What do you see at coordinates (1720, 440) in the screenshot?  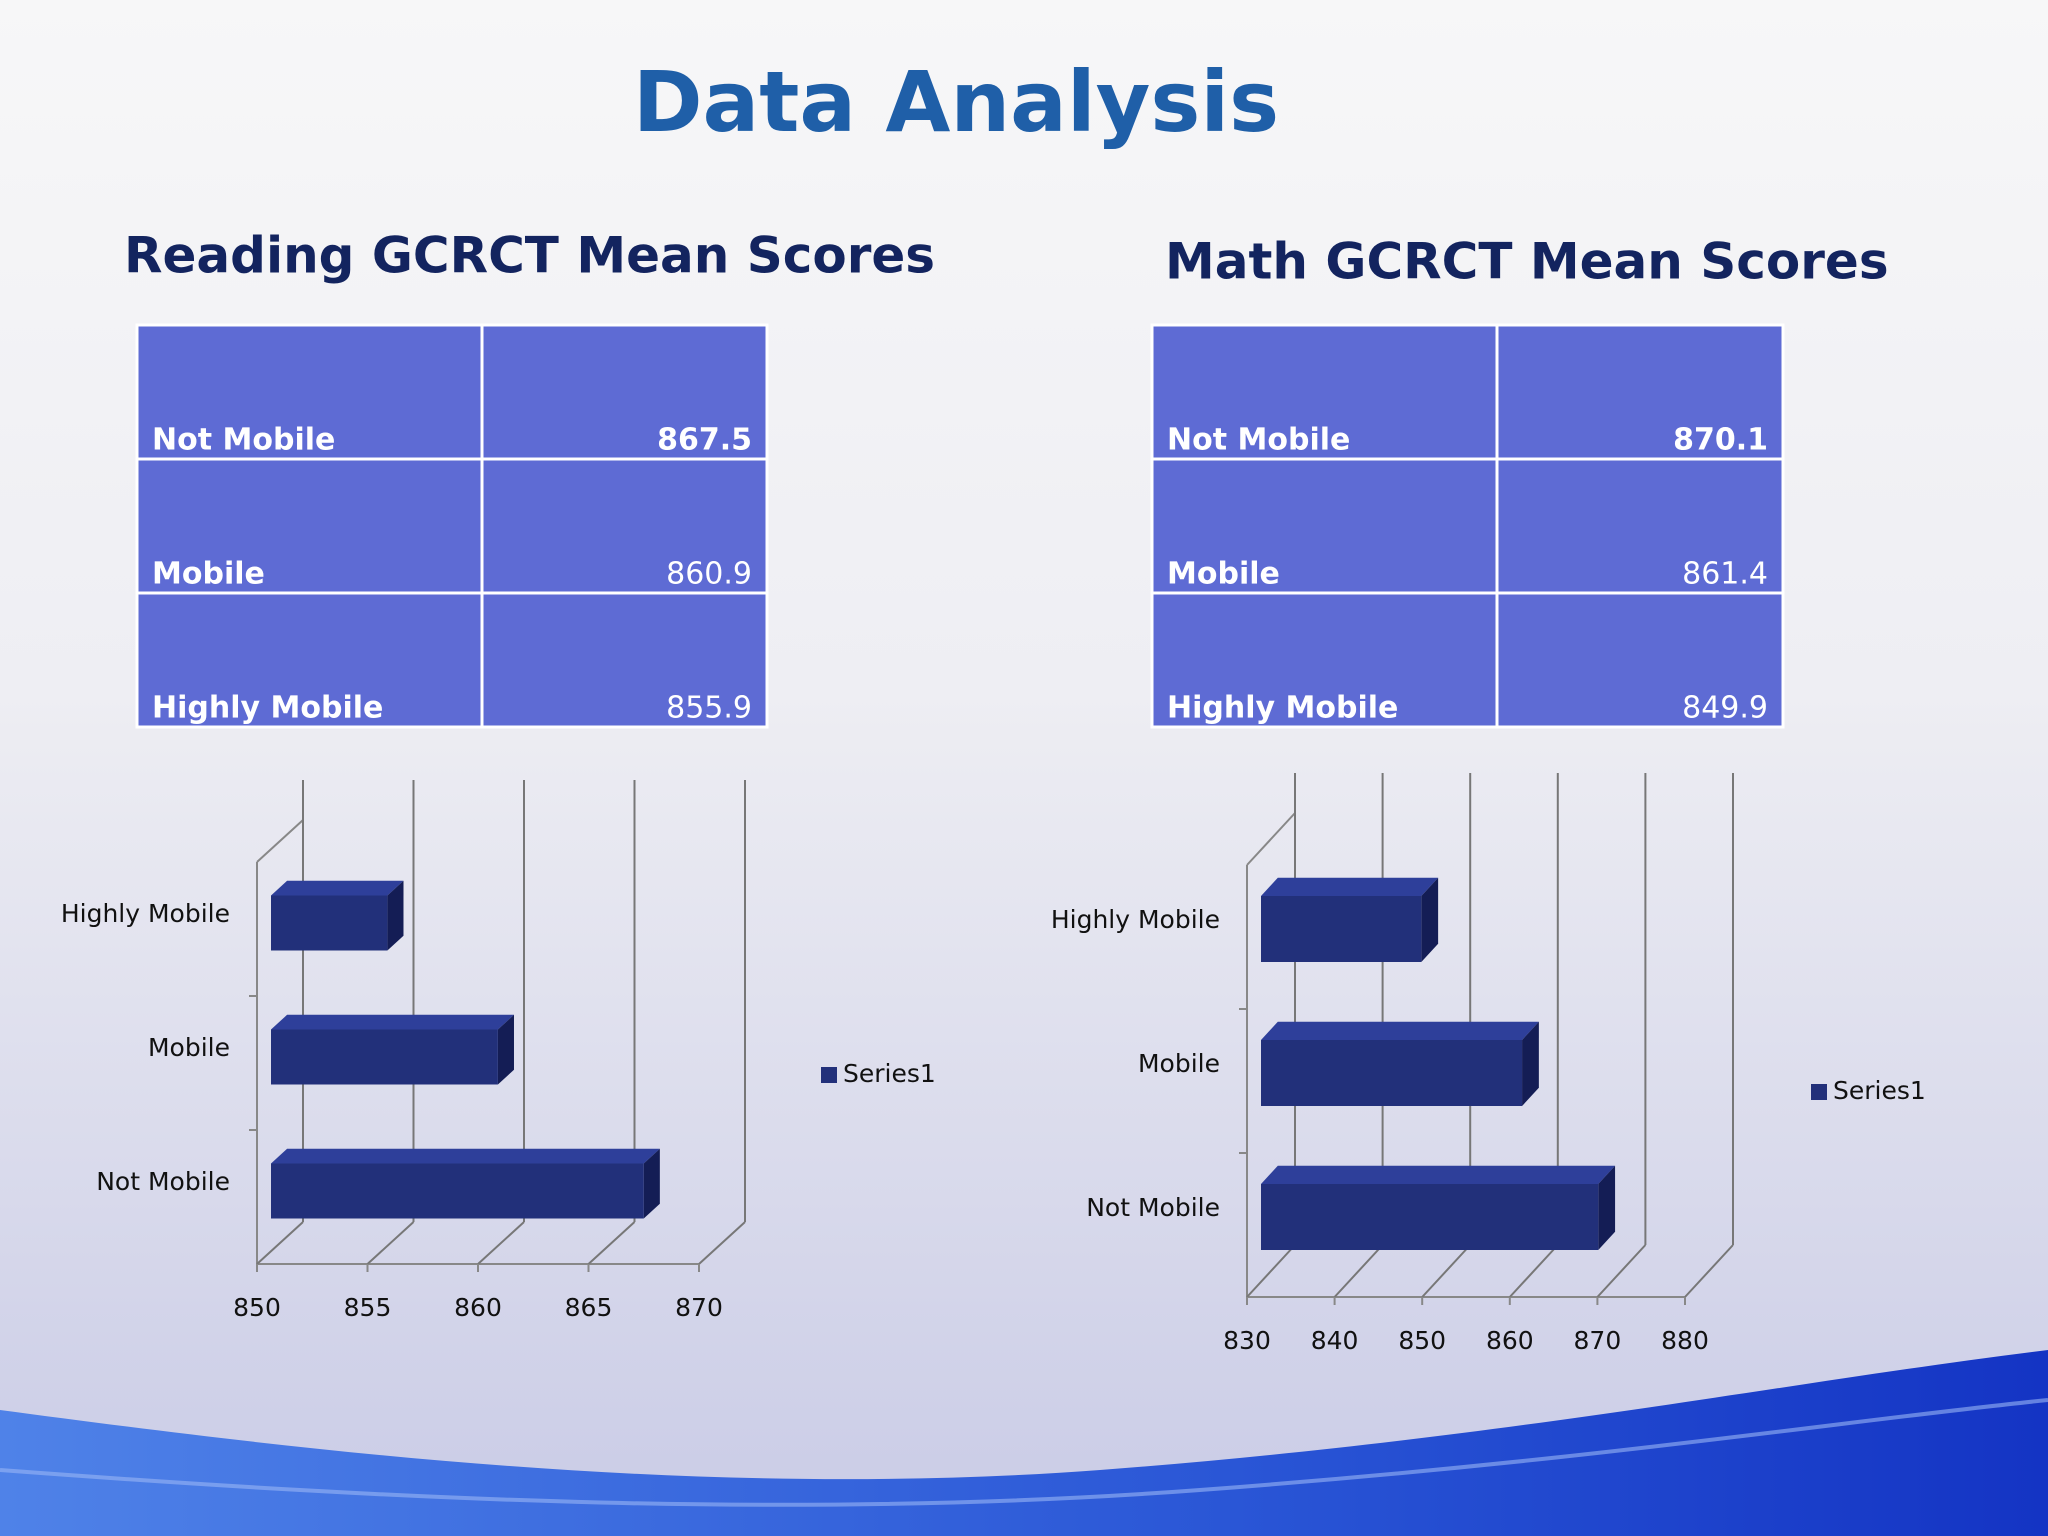 I see `row-value: 870.1` at bounding box center [1720, 440].